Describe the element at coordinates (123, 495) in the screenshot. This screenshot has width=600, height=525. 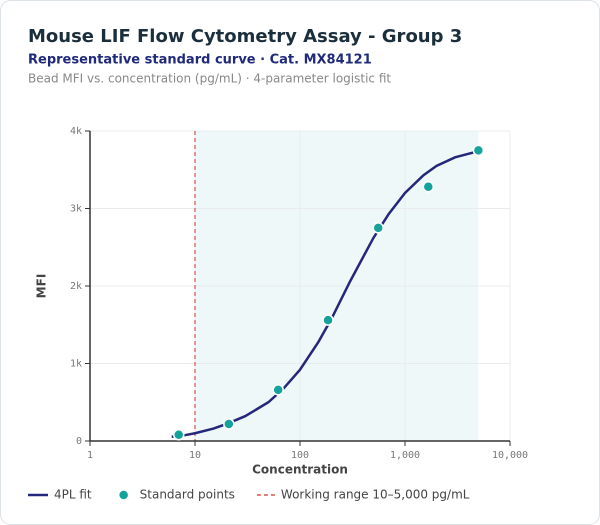
I see `legend-swatch` at that location.